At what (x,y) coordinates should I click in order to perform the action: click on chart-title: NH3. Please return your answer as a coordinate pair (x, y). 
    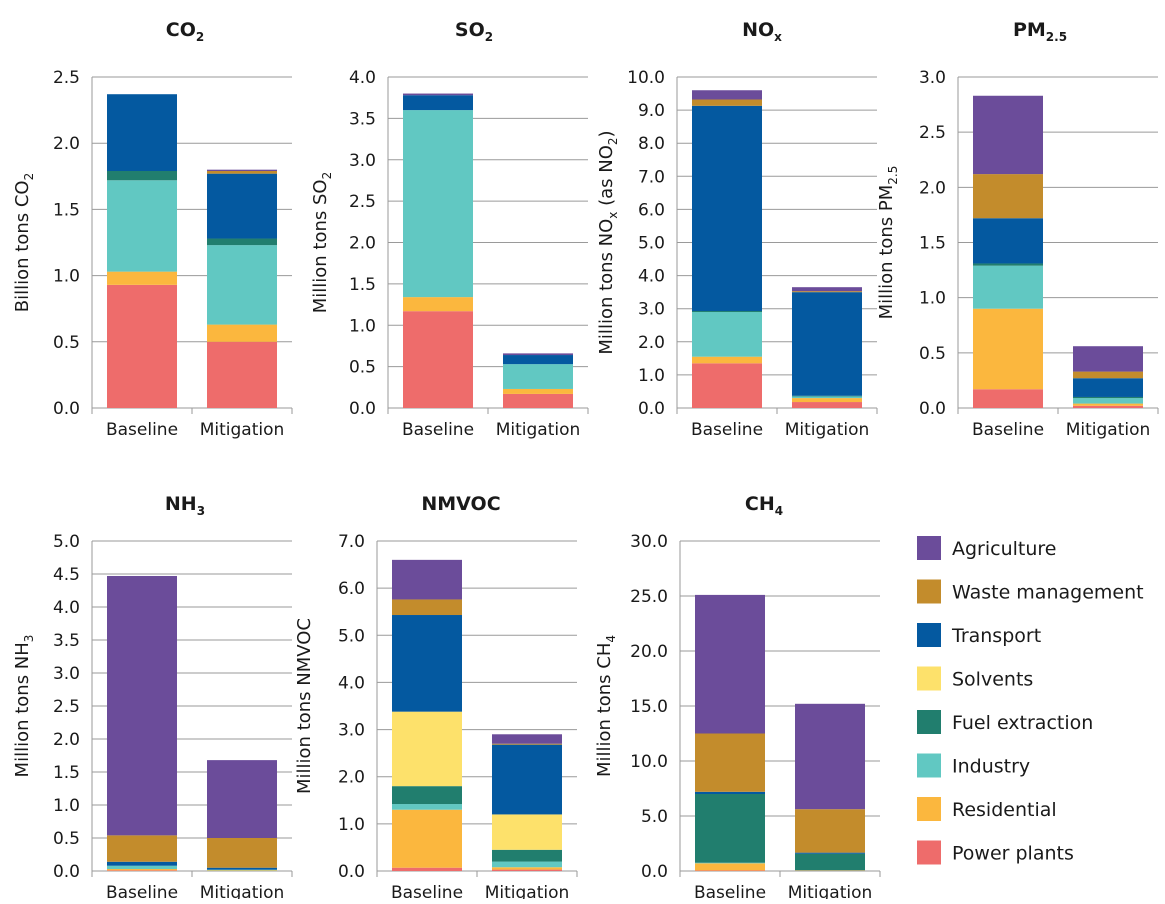
    Looking at the image, I should click on (185, 505).